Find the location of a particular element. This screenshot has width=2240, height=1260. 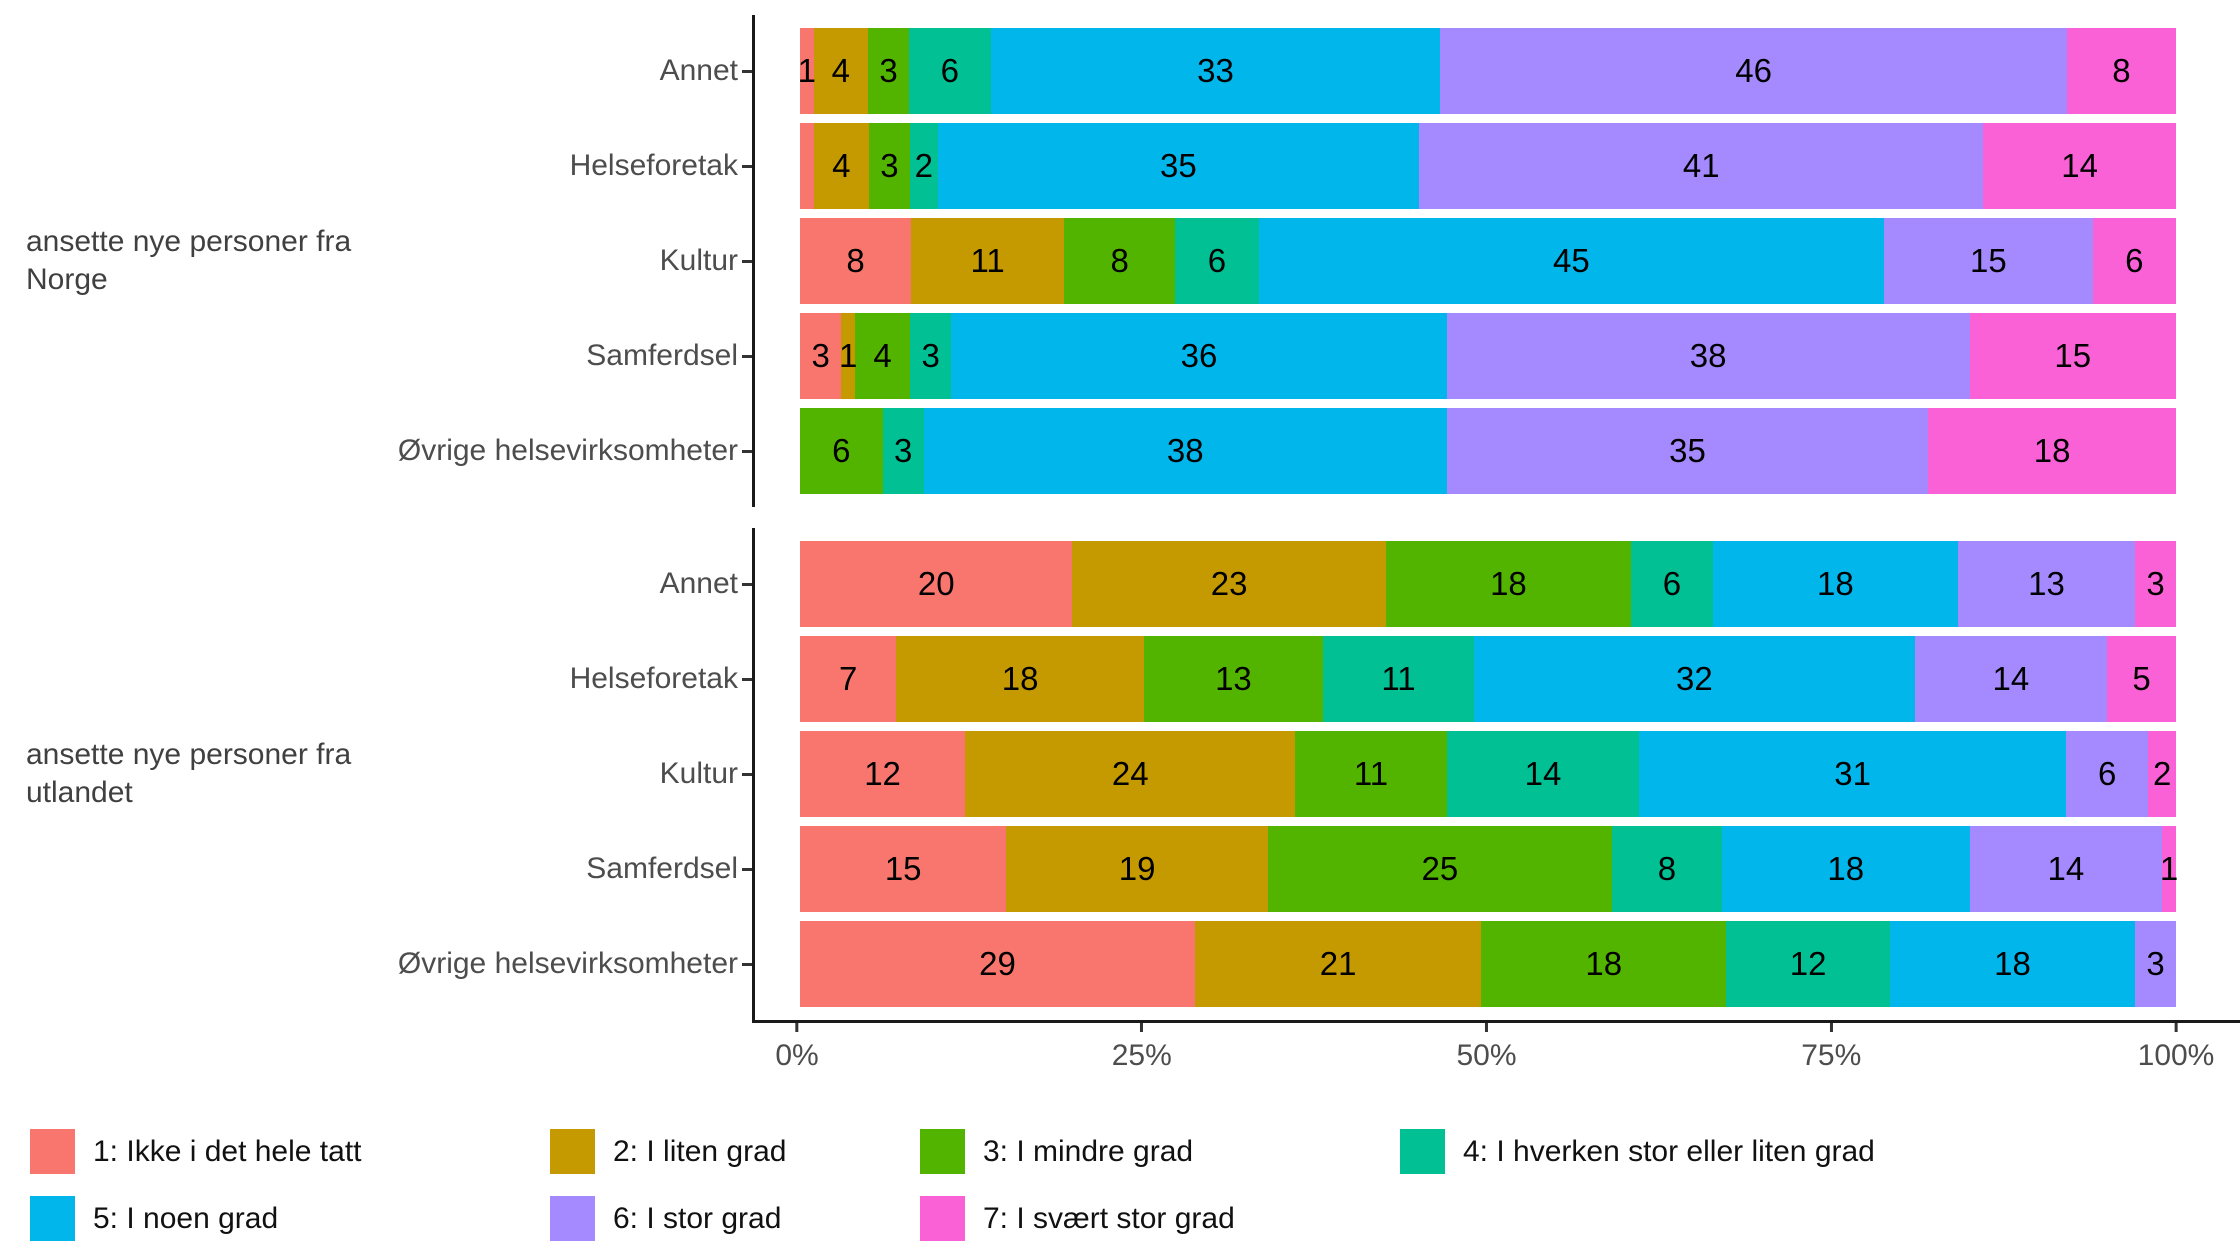

bar-segment: 31 is located at coordinates (1852, 774).